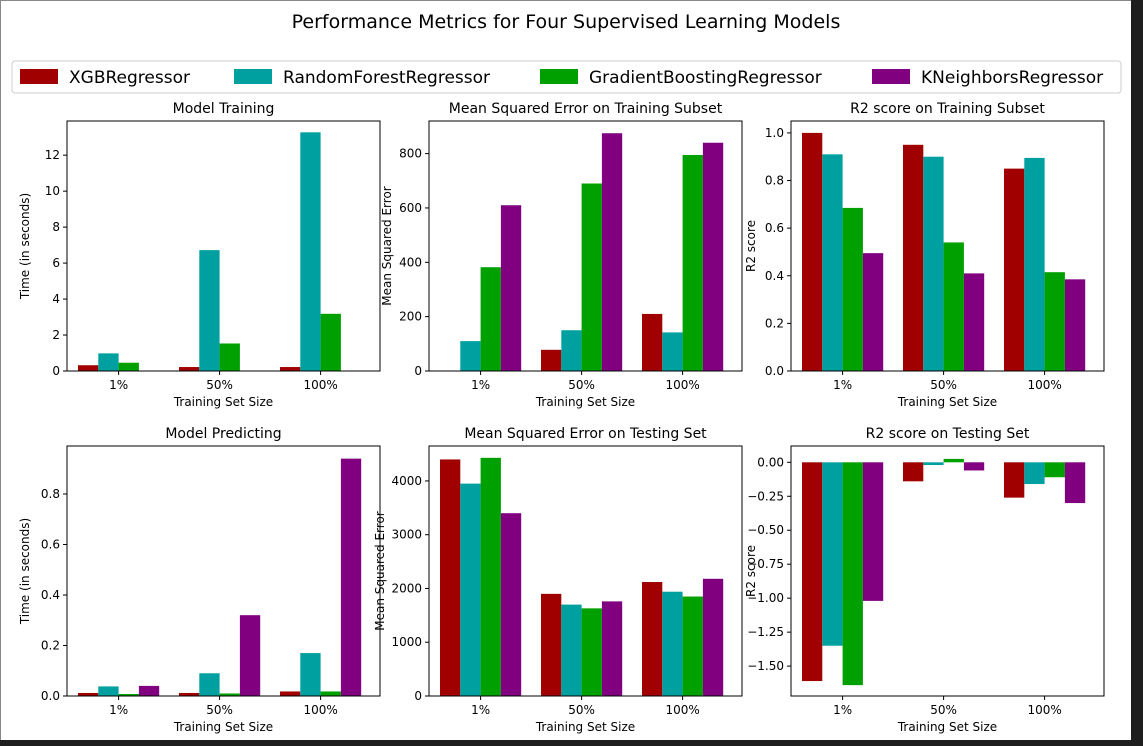 The width and height of the screenshot is (1143, 746). What do you see at coordinates (774, 228) in the screenshot?
I see `y-tick-label: 0.6` at bounding box center [774, 228].